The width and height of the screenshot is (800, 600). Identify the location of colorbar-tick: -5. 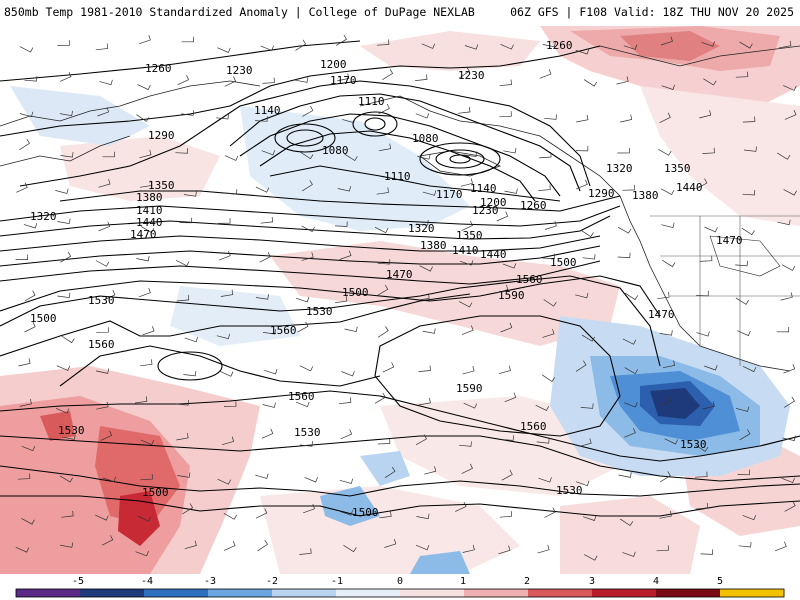
(78, 581).